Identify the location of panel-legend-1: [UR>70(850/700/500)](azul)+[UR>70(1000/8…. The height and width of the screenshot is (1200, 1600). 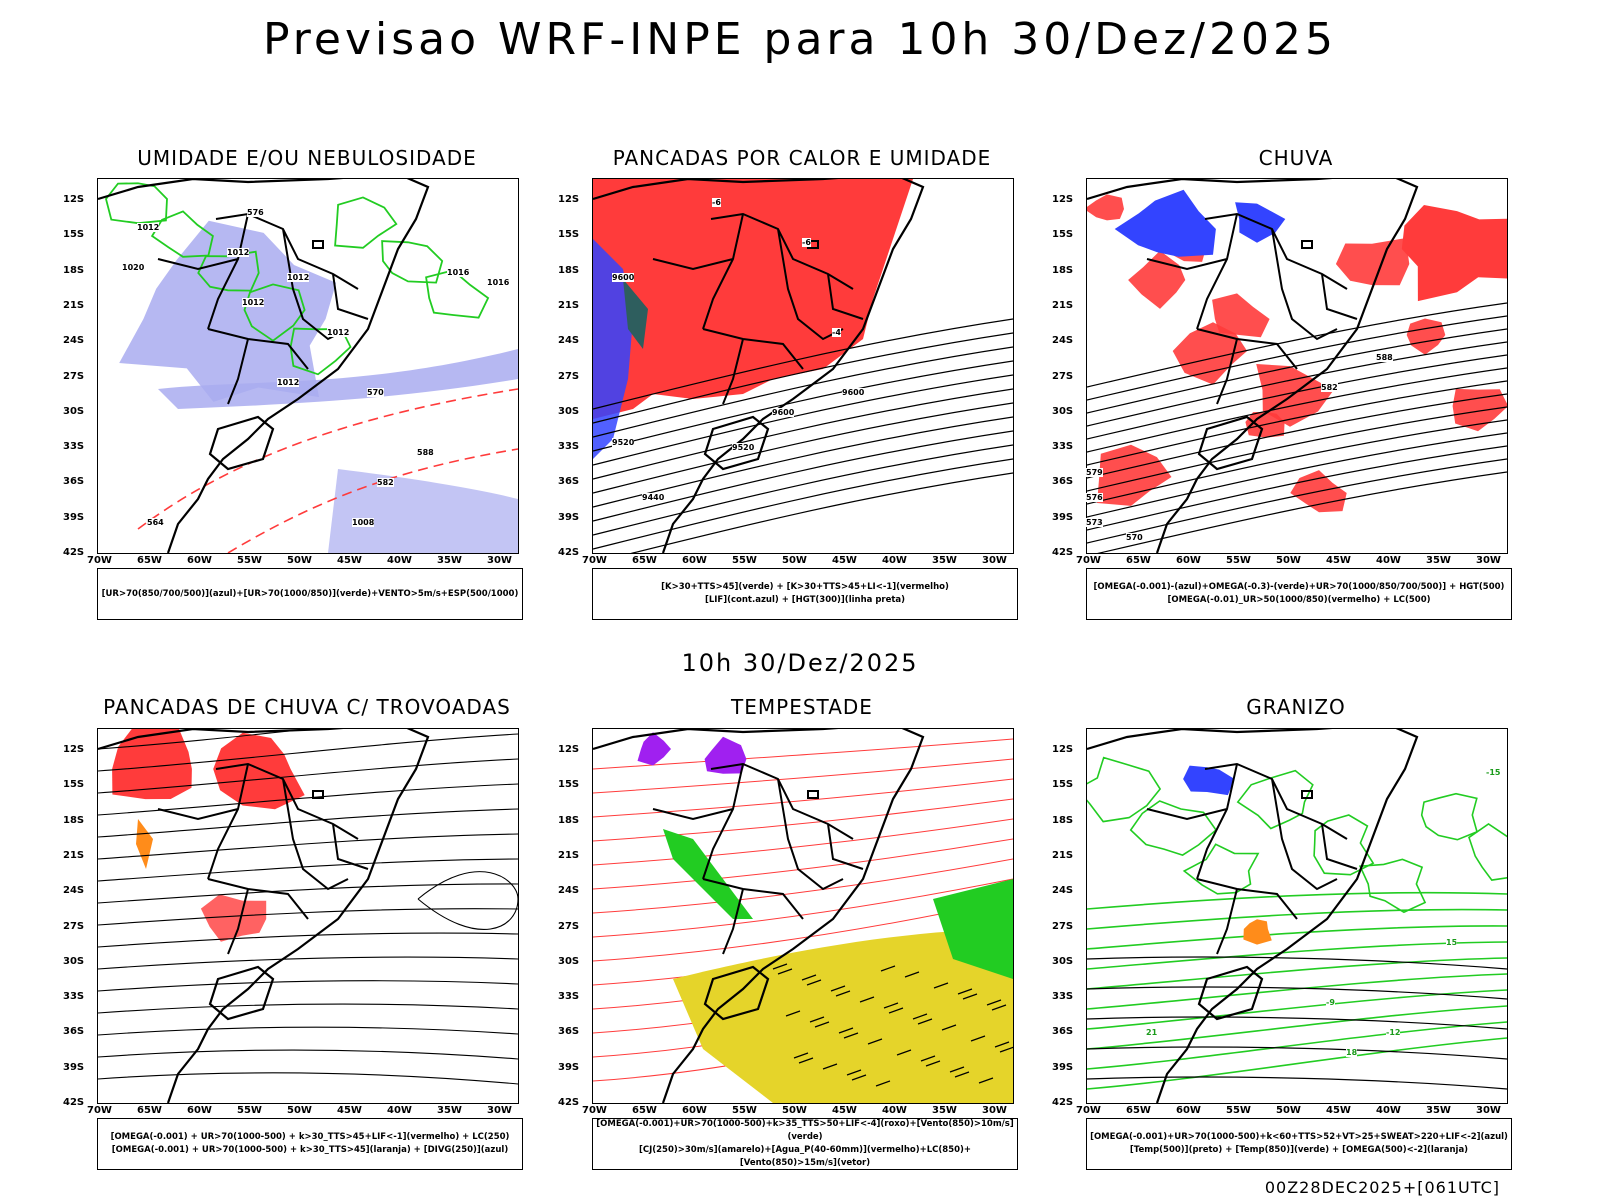
(310, 594).